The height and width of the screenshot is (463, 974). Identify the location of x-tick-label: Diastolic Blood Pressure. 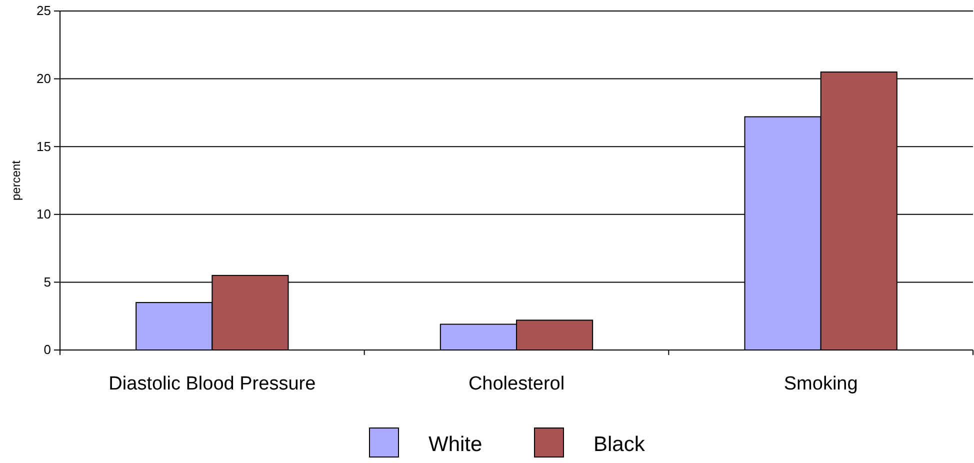
(212, 383).